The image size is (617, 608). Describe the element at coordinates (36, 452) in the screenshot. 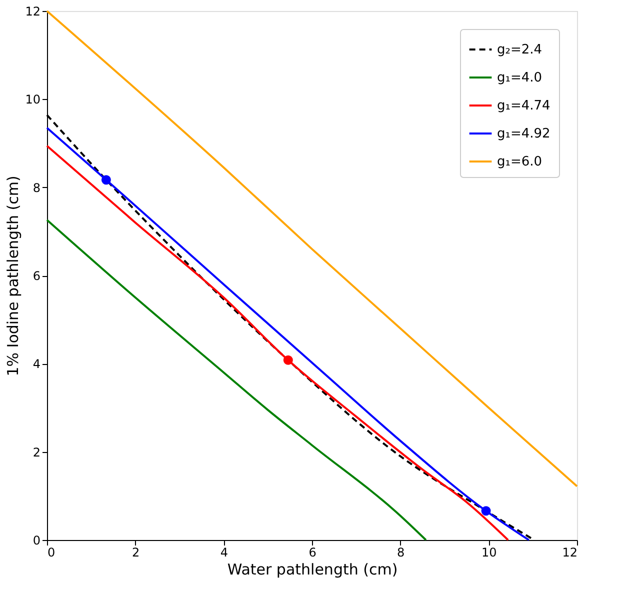

I see `y-tick-label: 2` at that location.